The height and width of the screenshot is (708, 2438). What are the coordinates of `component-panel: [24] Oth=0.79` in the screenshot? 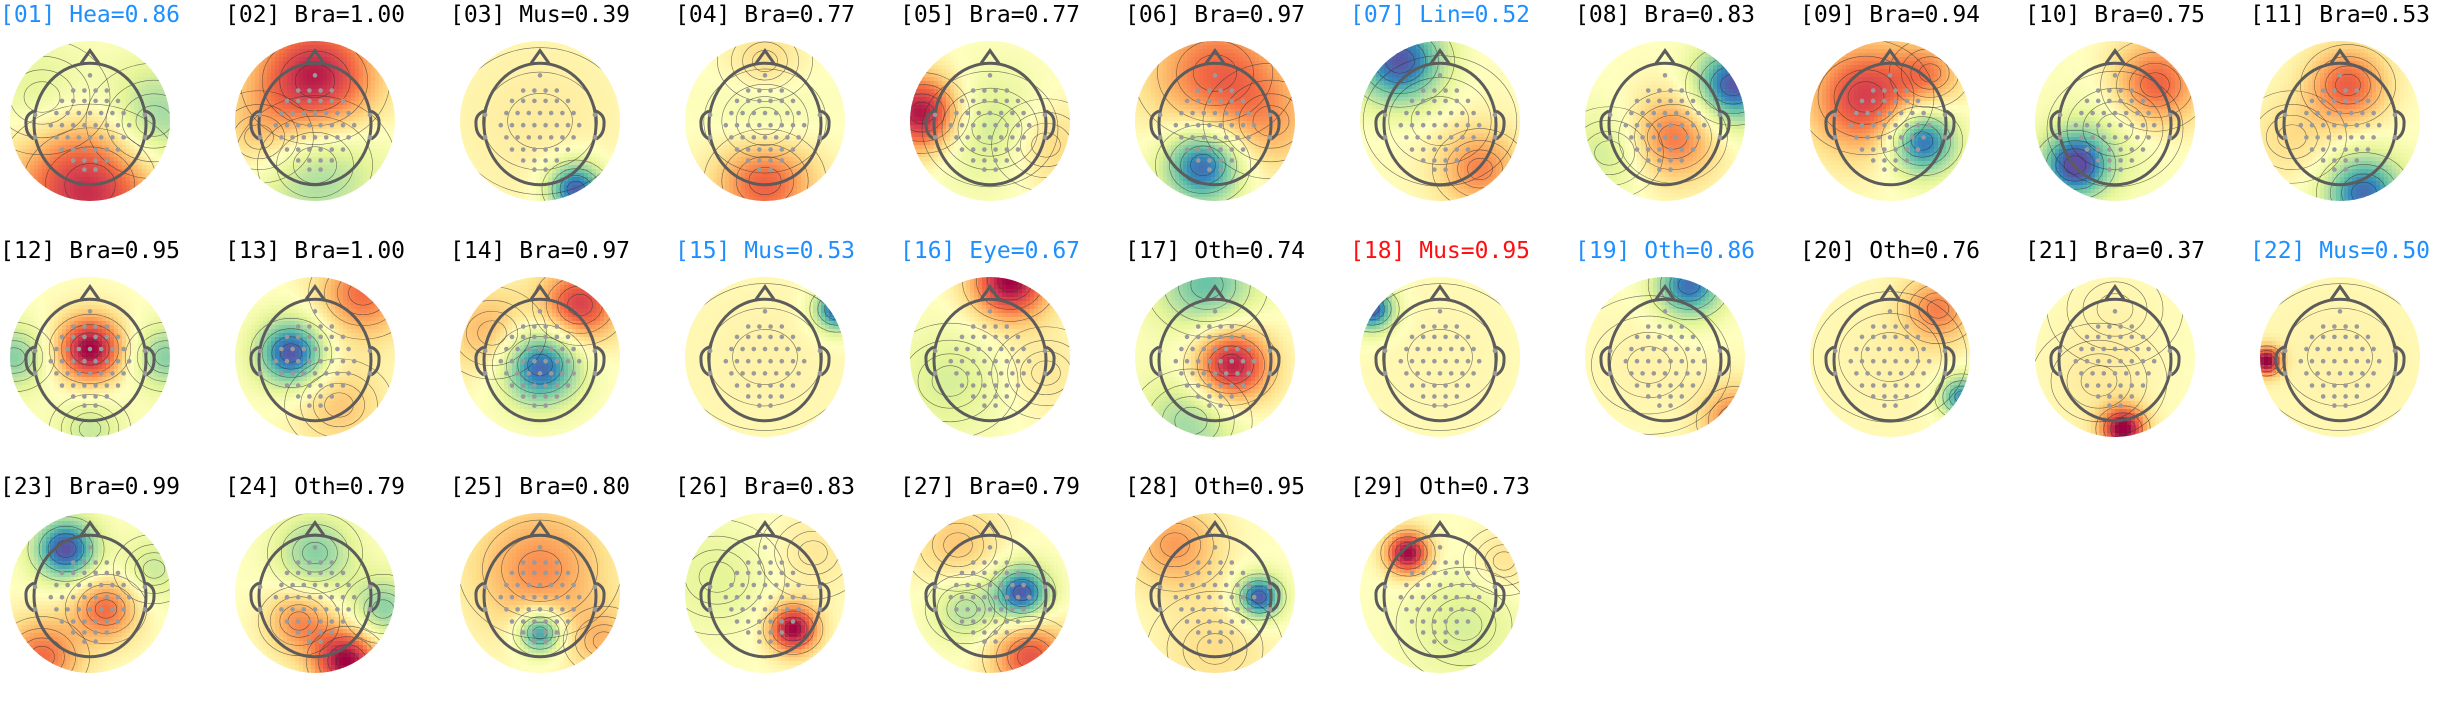 It's located at (337, 590).